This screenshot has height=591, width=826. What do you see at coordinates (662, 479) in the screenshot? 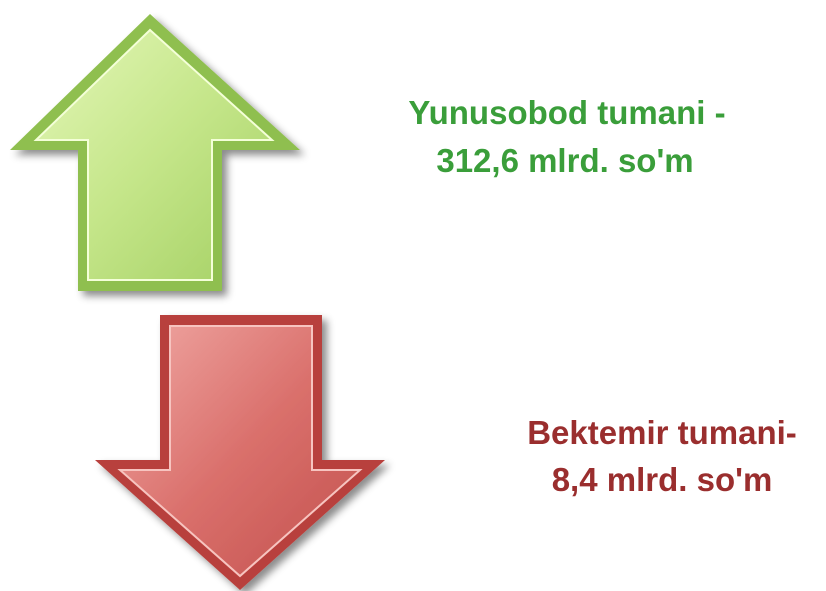
I see `value-line: 8,4 mlrd. so'm` at bounding box center [662, 479].